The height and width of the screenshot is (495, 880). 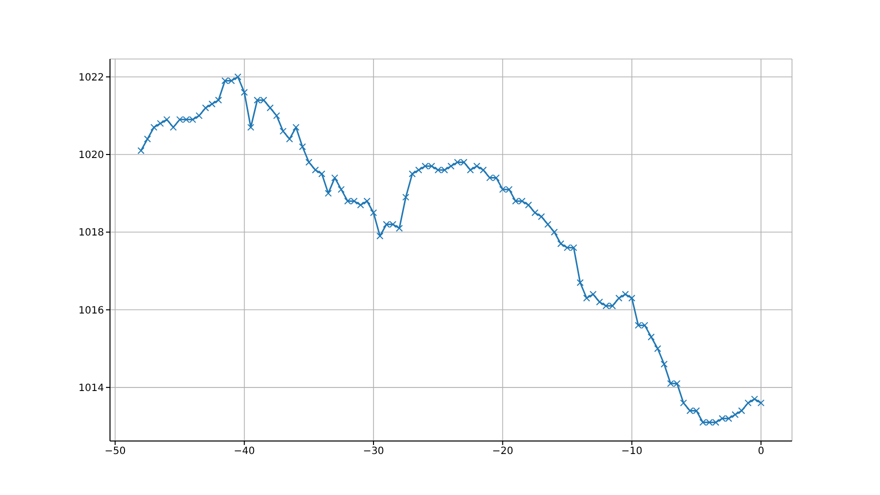 I want to click on y-tick-label: 1020, so click(x=91, y=156).